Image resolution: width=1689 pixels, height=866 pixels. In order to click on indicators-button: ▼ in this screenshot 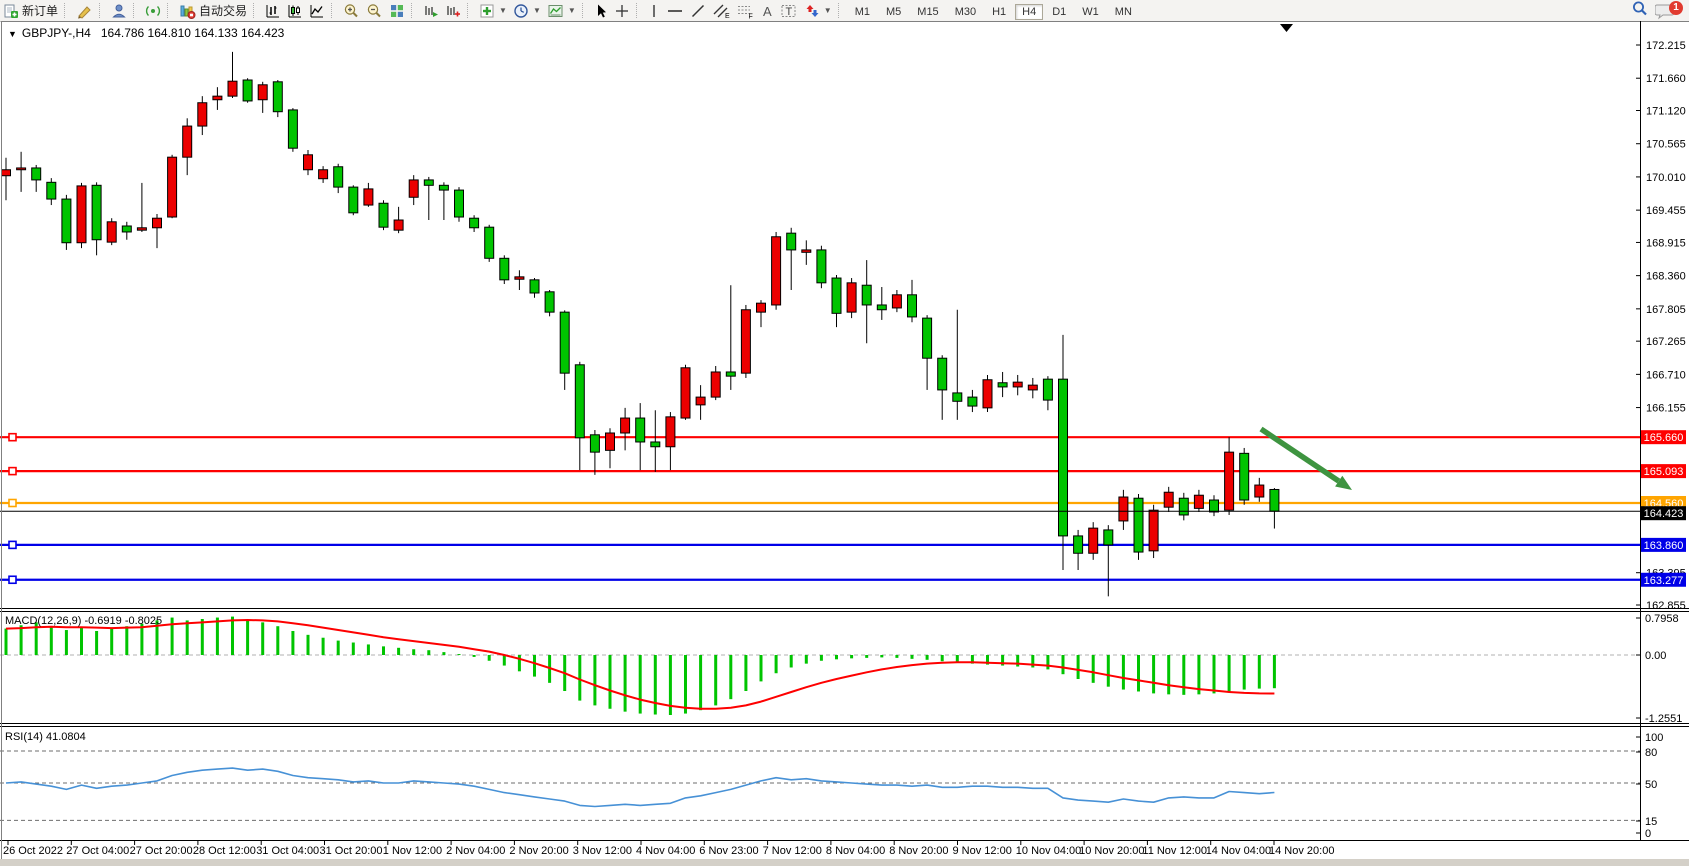, I will do `click(493, 10)`.